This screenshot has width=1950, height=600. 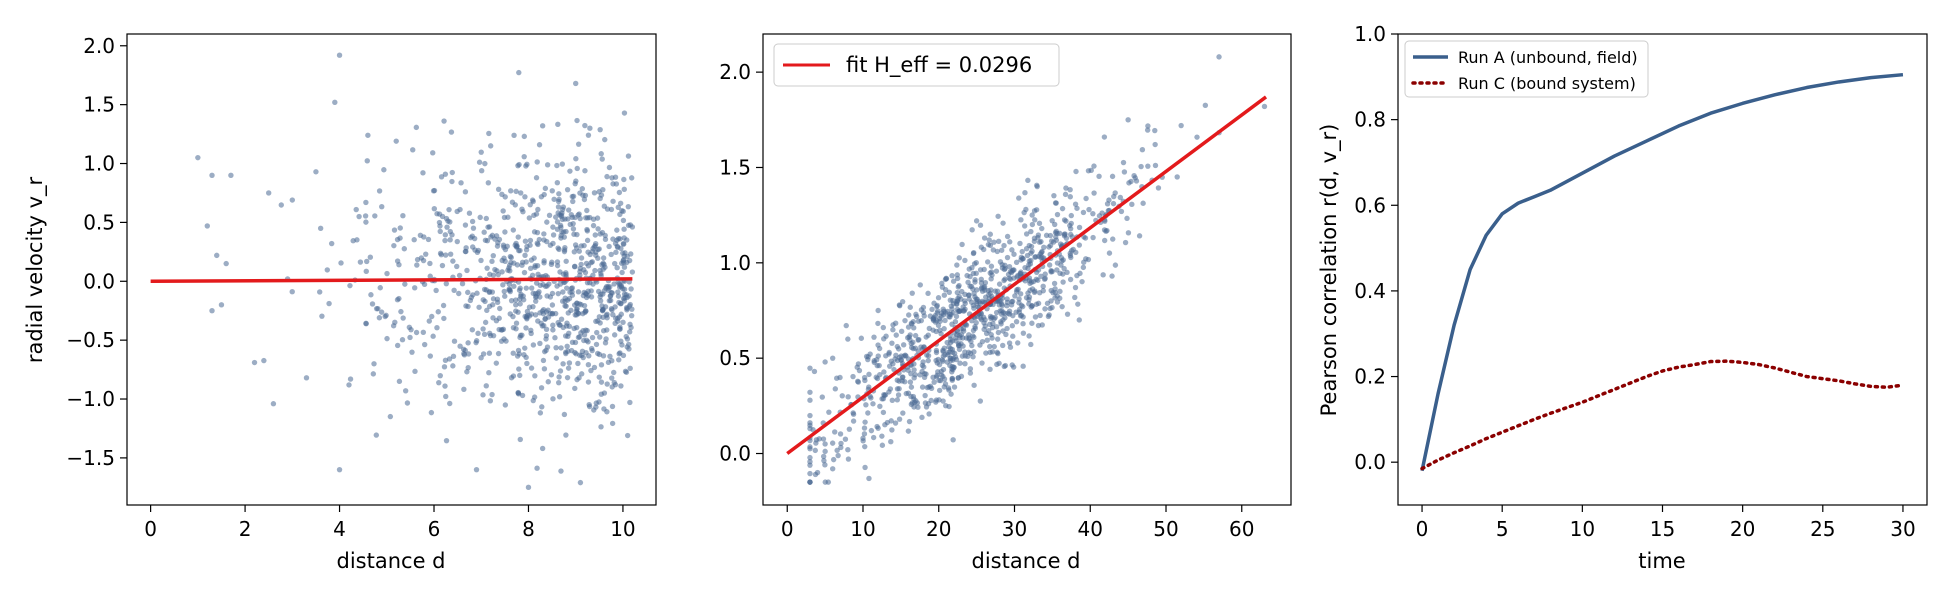 What do you see at coordinates (1370, 291) in the screenshot?
I see `panel-3-y-tick-label: 0.4` at bounding box center [1370, 291].